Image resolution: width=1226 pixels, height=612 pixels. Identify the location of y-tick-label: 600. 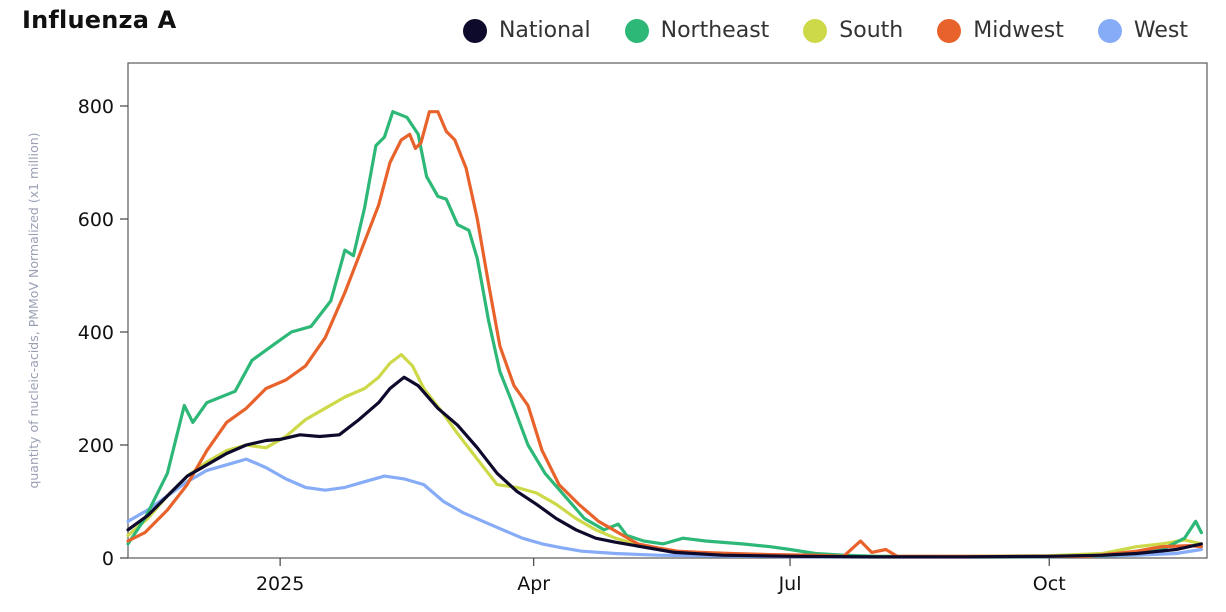
(96, 220).